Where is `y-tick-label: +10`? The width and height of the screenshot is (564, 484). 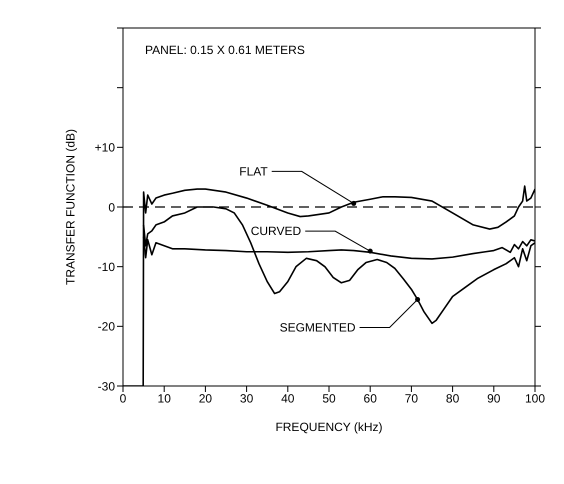
y-tick-label: +10 is located at coordinates (105, 147).